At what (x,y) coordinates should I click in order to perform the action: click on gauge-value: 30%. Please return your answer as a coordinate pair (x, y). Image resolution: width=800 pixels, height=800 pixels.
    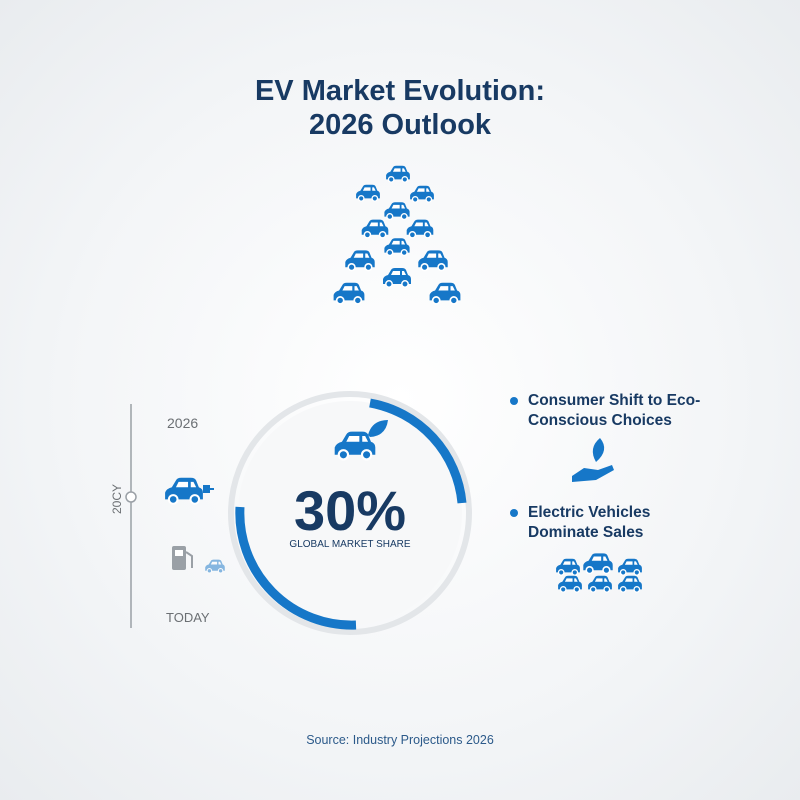
    Looking at the image, I should click on (350, 510).